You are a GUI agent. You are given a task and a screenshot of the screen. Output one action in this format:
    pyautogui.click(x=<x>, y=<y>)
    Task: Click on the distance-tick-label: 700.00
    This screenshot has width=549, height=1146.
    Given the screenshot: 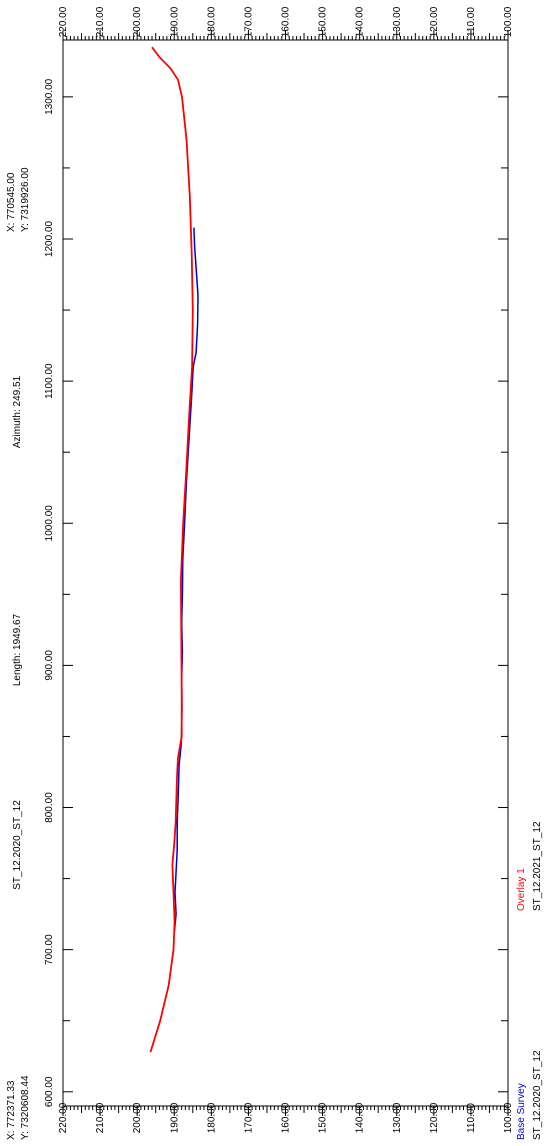 What is the action you would take?
    pyautogui.click(x=49, y=949)
    